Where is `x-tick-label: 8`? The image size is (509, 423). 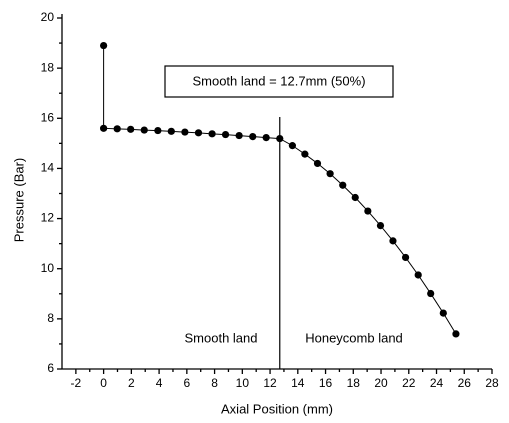
x-tick-label: 8 is located at coordinates (214, 383).